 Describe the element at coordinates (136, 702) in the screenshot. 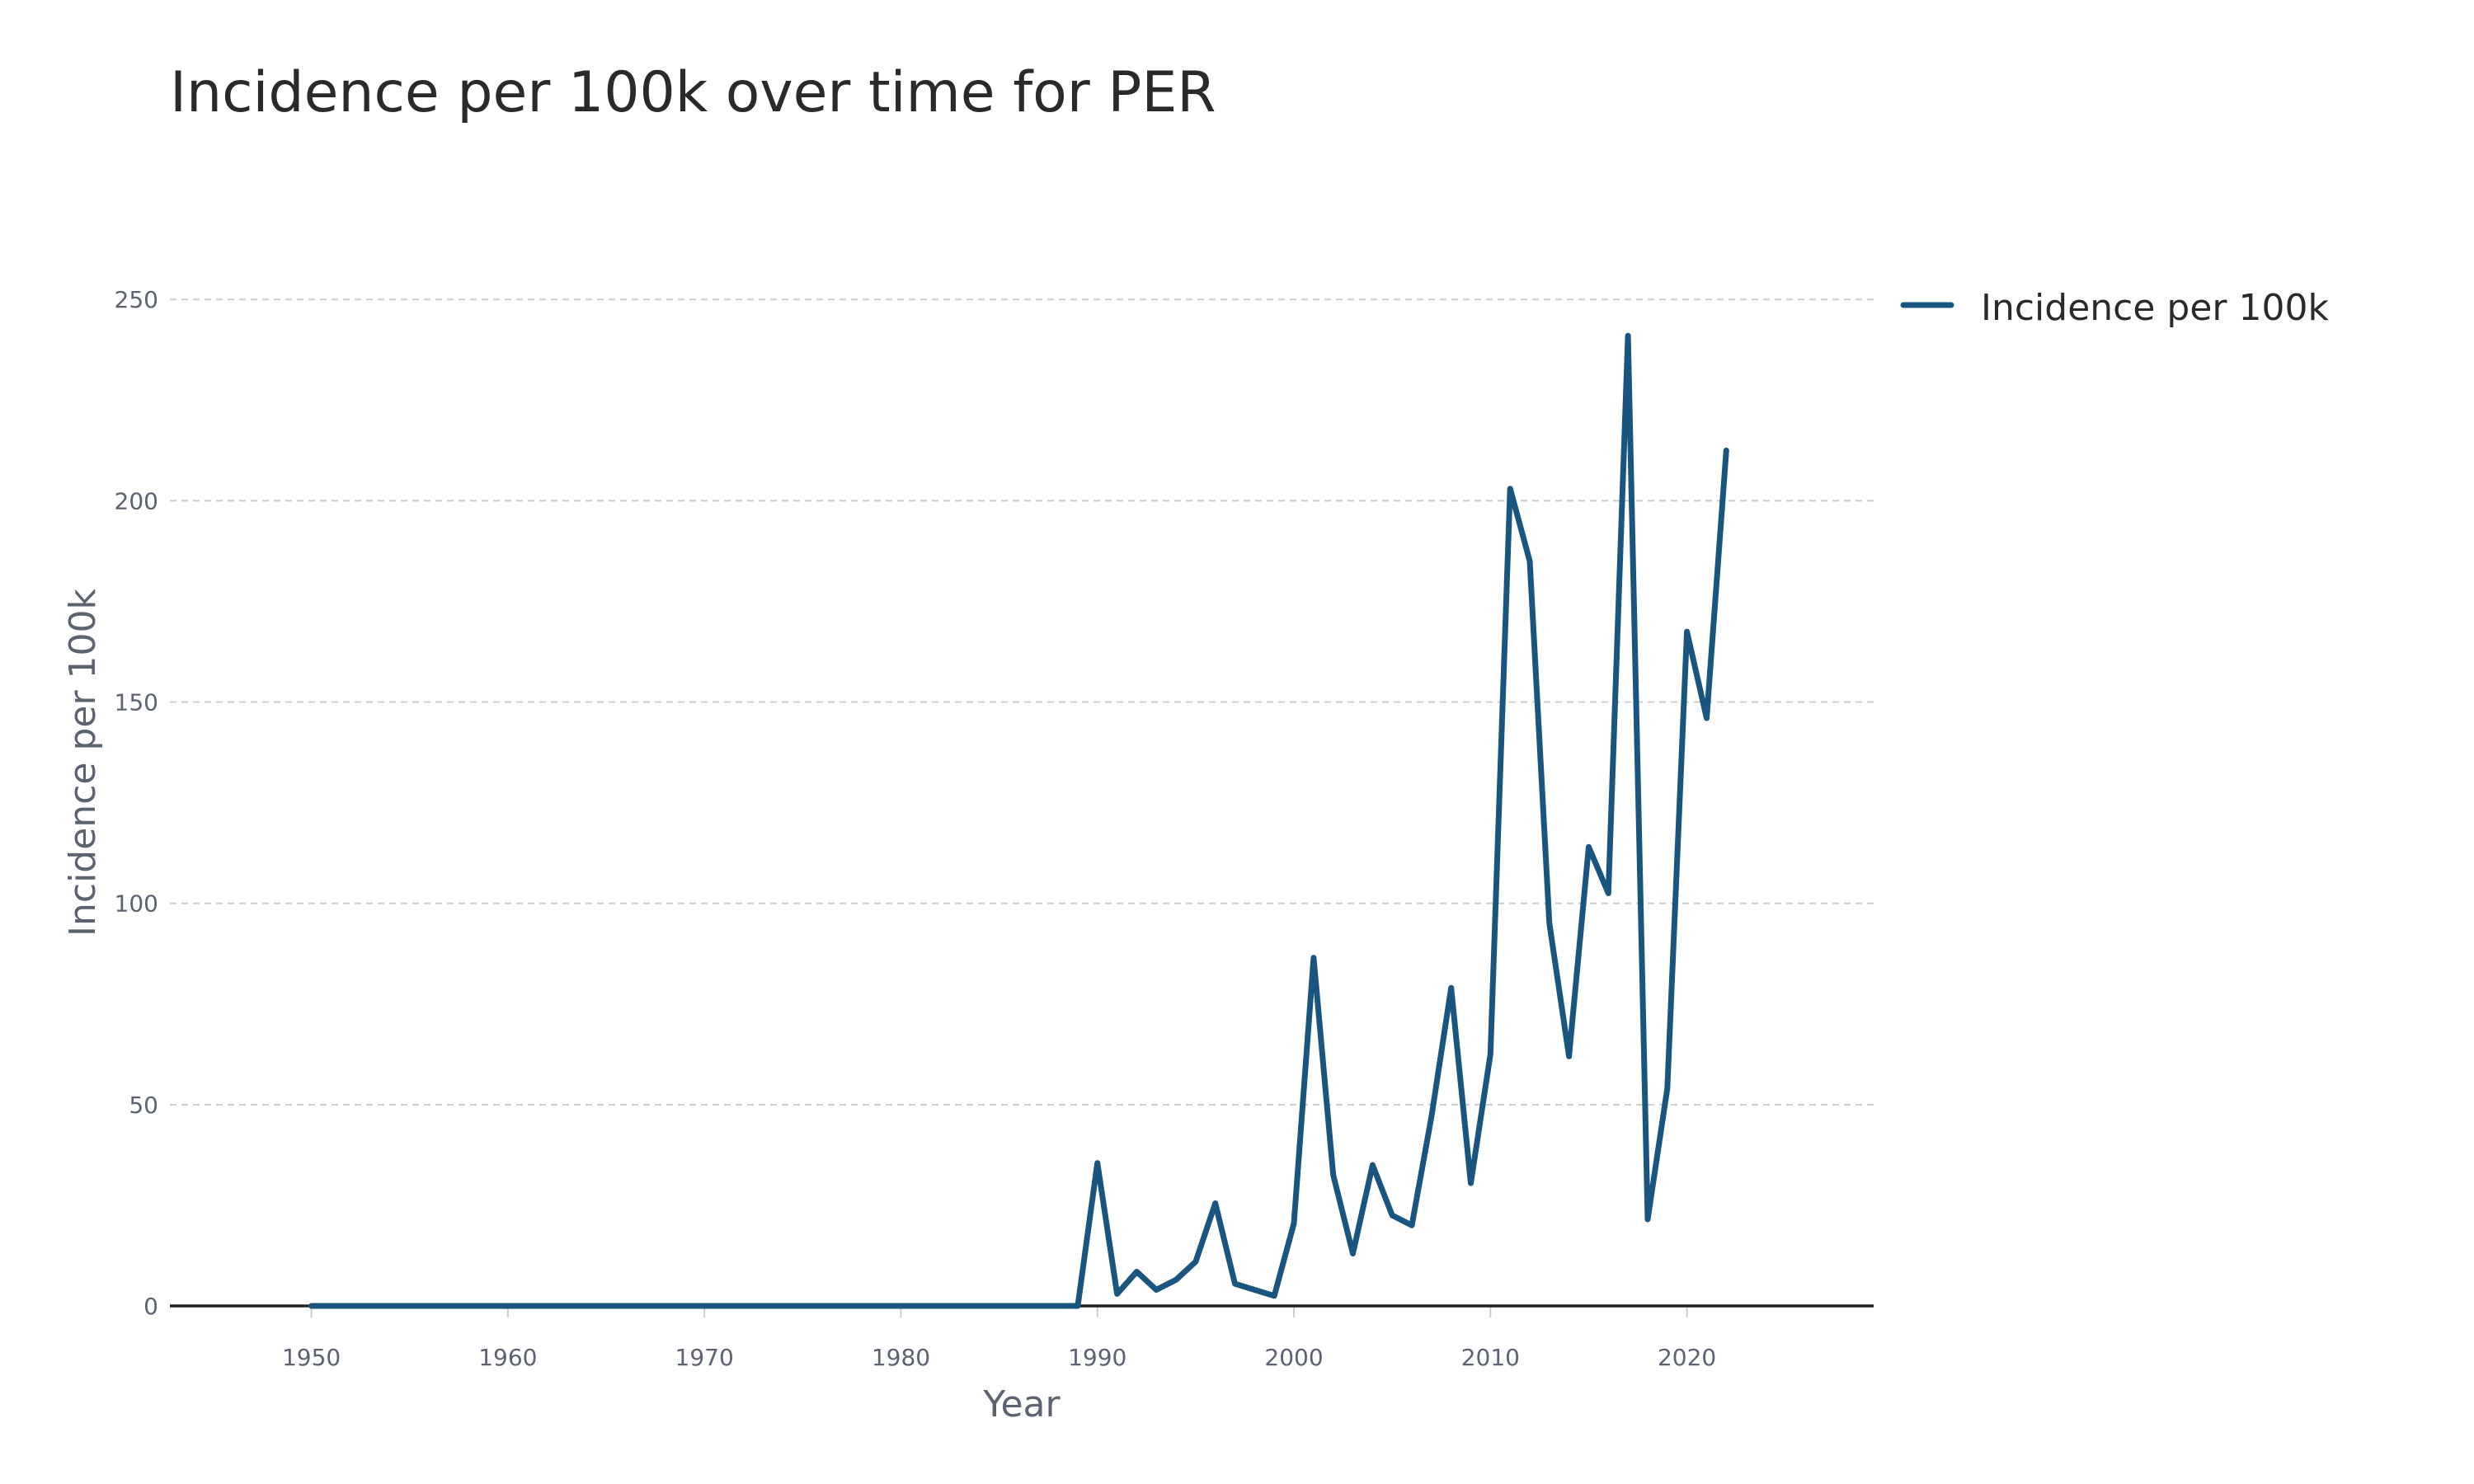

I see `y-tick-label: 150` at that location.